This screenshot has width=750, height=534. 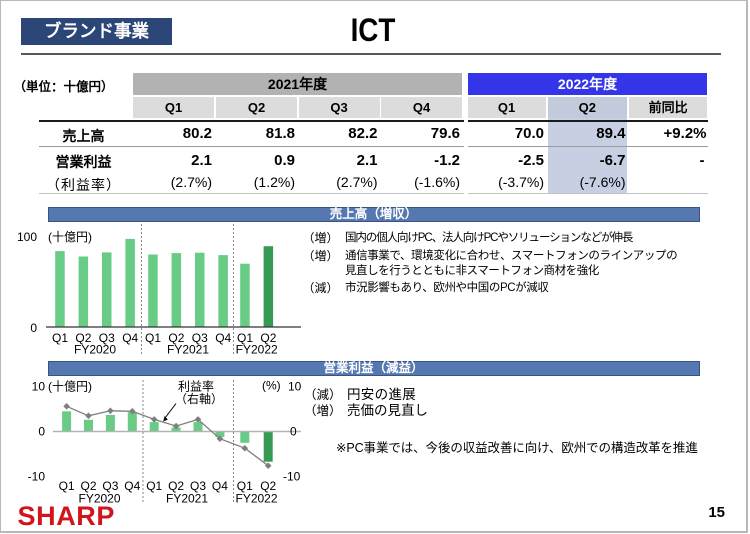 I want to click on svg-text: 利益率, so click(x=196, y=386).